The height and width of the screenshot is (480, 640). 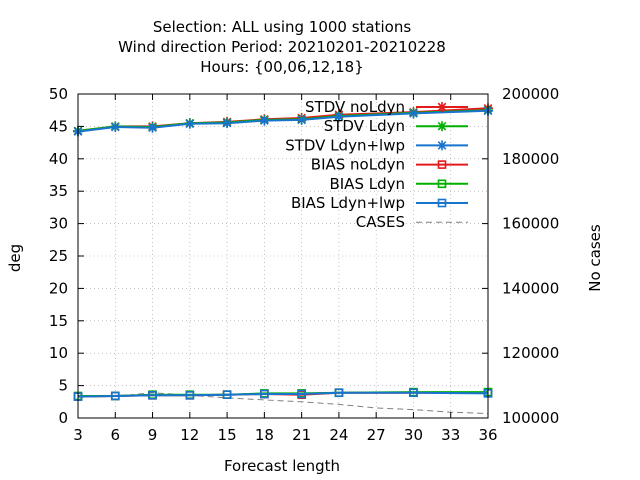 I want to click on y2-tick-label: 180000, so click(x=530, y=159).